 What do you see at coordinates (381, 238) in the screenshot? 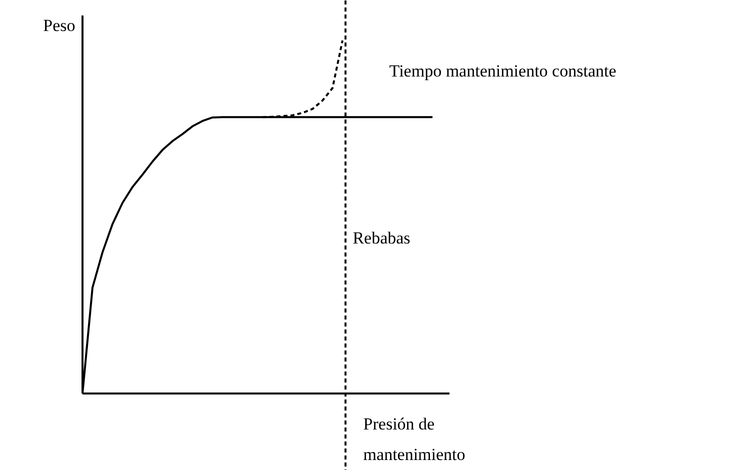
I see `text: Rebabas` at bounding box center [381, 238].